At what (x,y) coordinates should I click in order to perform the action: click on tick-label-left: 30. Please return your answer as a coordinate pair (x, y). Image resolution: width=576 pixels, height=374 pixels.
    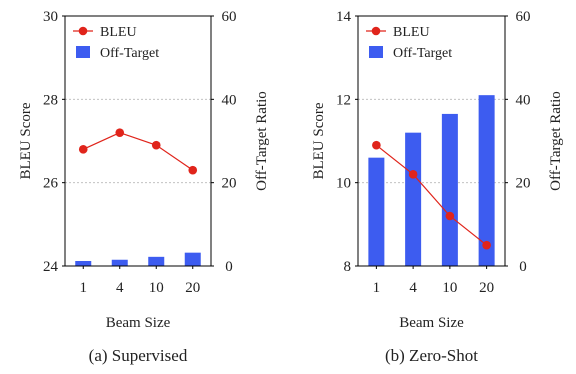
    Looking at the image, I should click on (50, 17).